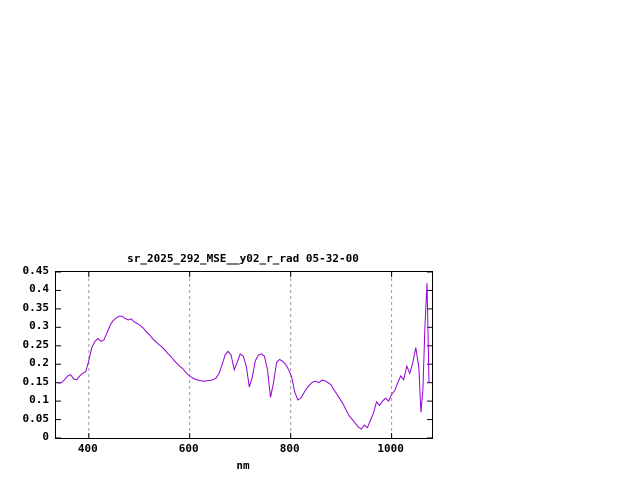 The height and width of the screenshot is (480, 640). I want to click on x-tick-label: 400, so click(87, 448).